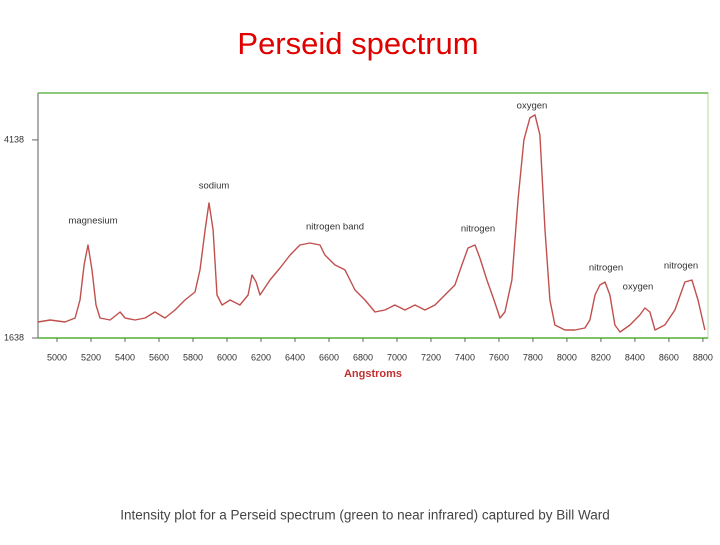  Describe the element at coordinates (357, 43) in the screenshot. I see `chart-title: Perseid spectrum` at that location.